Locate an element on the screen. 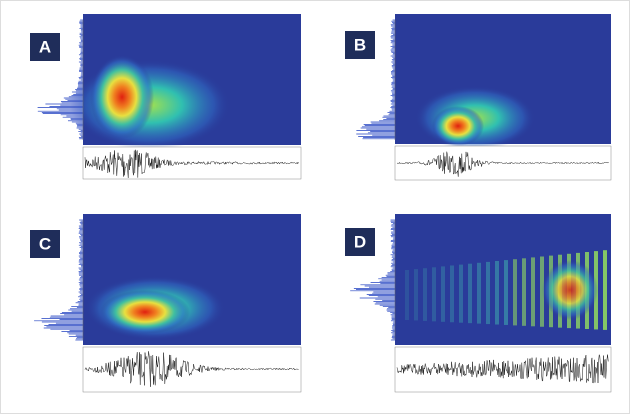 The image size is (630, 414). panel-label: C is located at coordinates (45, 244).